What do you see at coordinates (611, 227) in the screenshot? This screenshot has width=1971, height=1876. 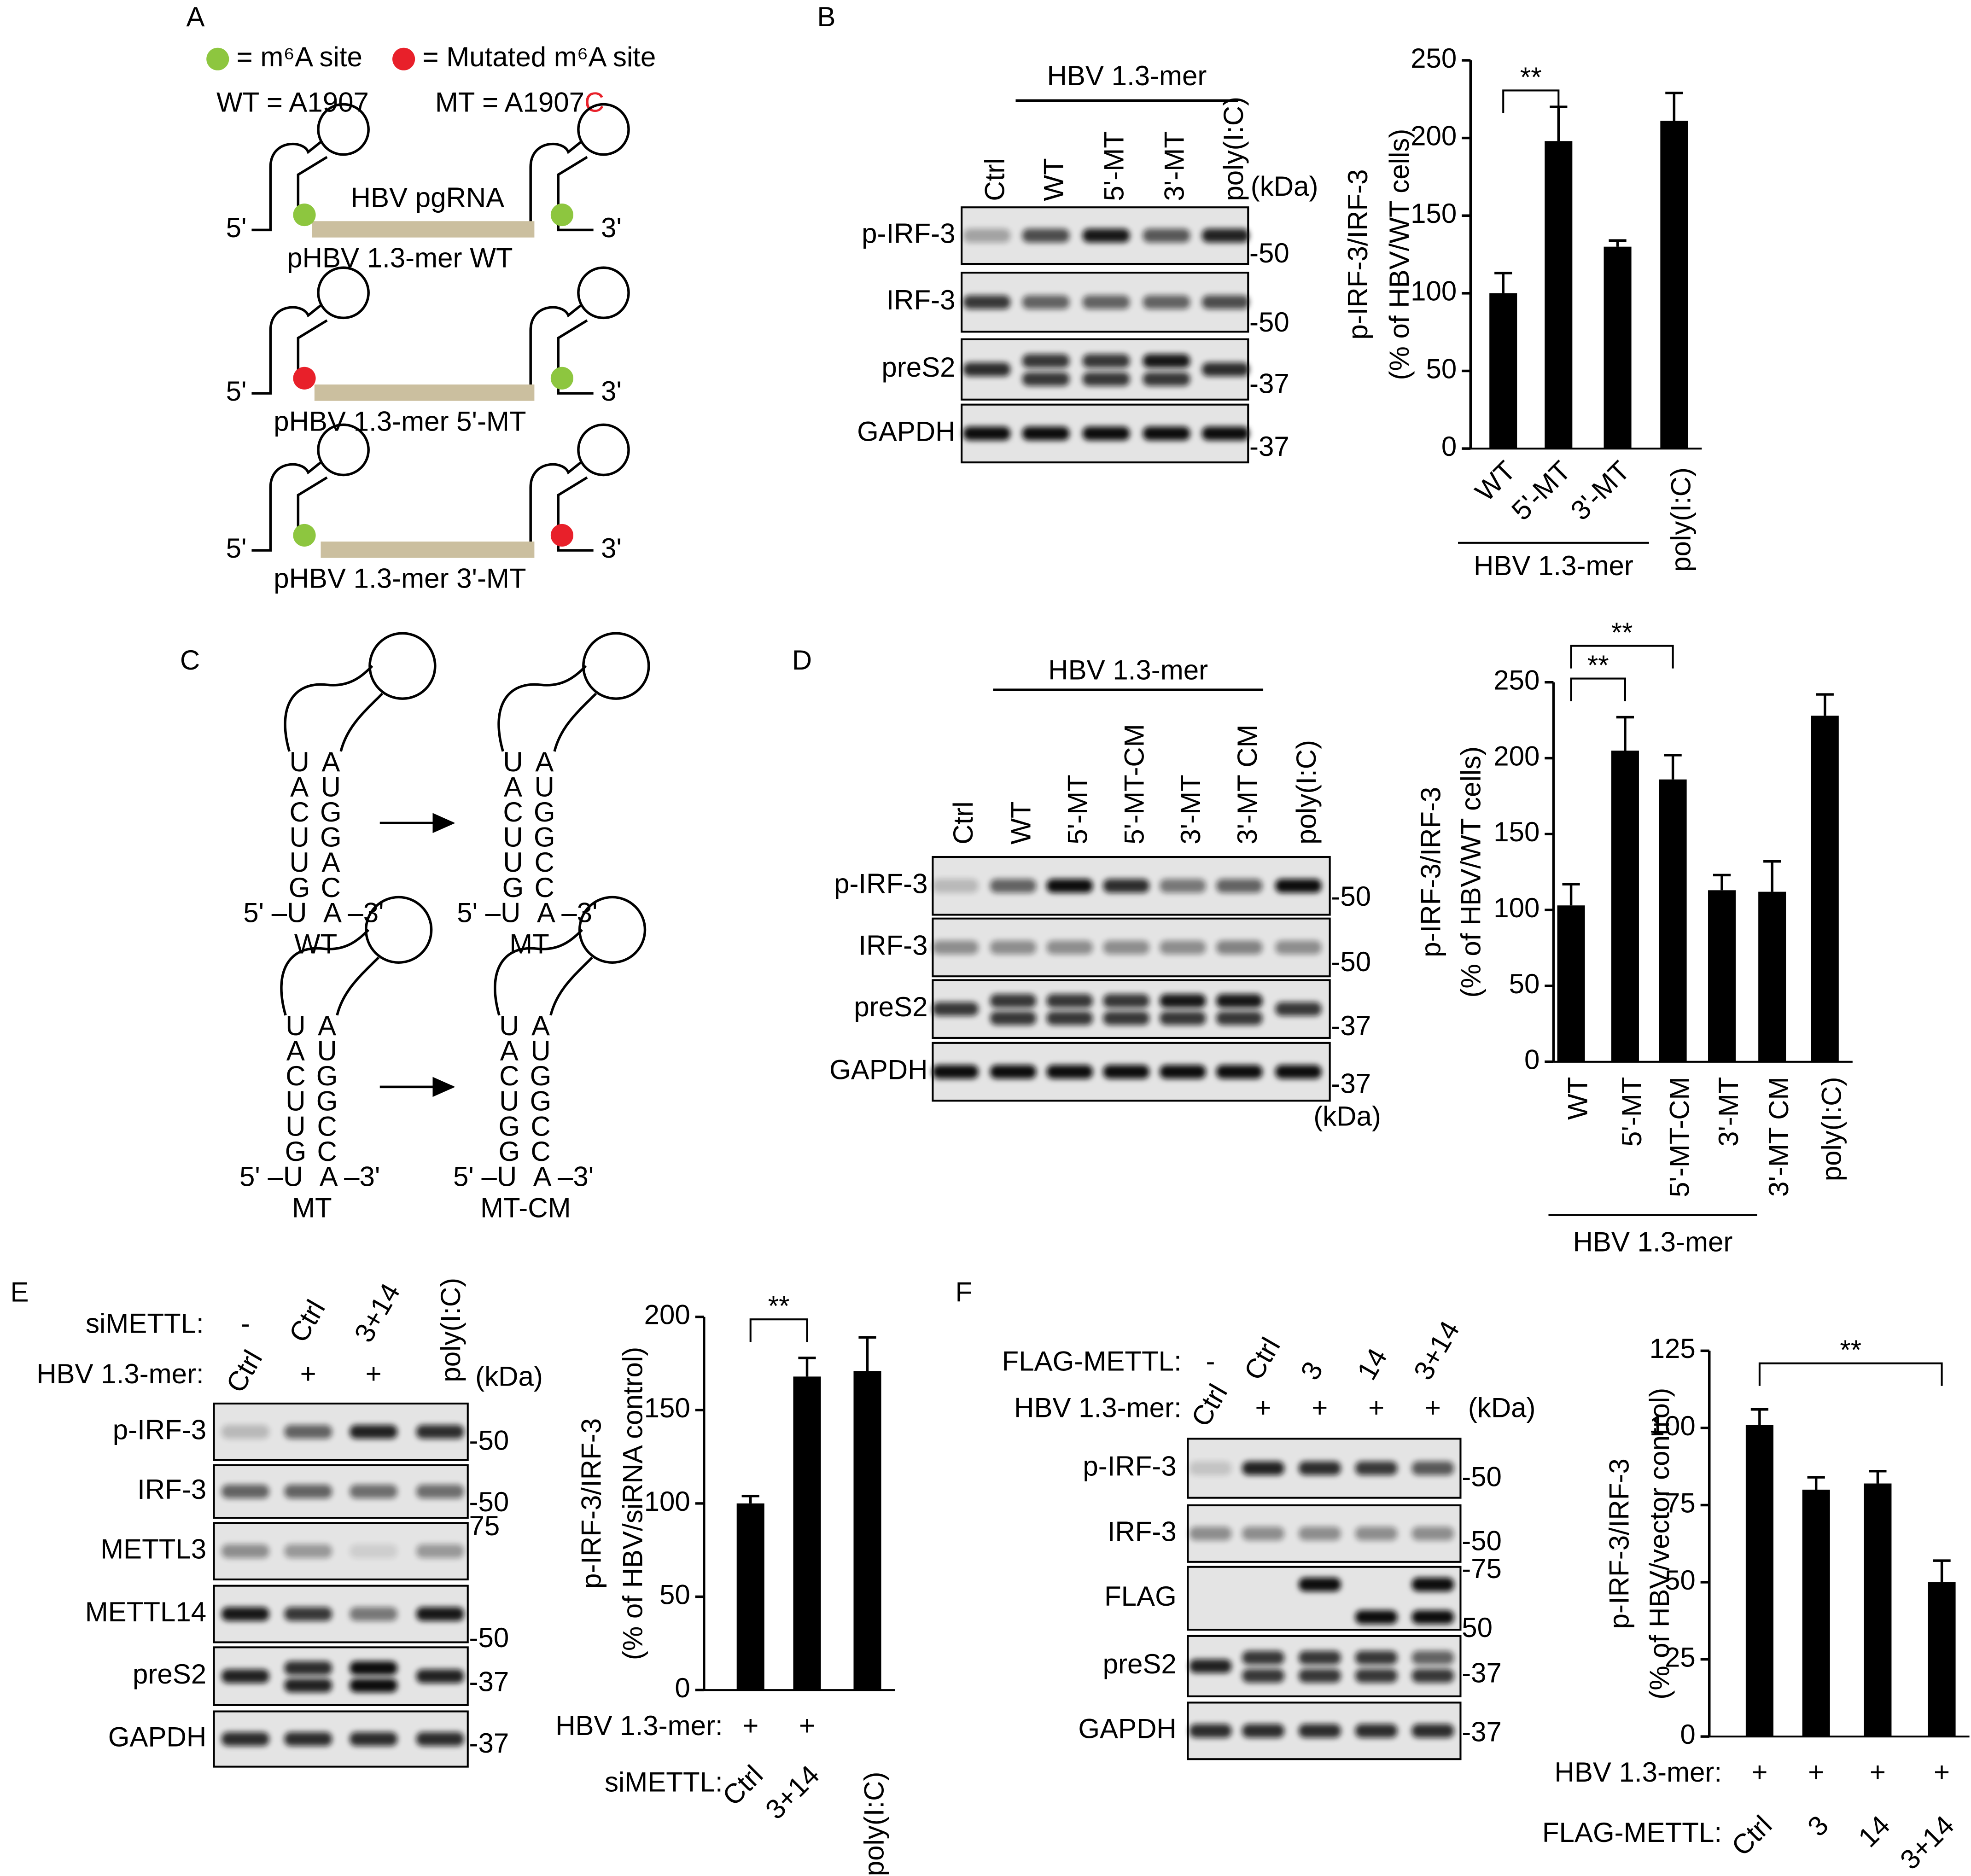 I see `three-prime: 3'` at bounding box center [611, 227].